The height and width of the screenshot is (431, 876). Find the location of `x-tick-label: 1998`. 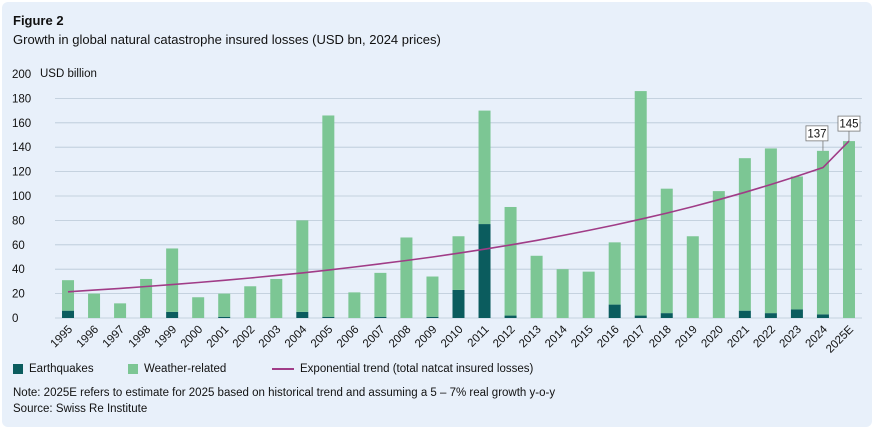

x-tick-label: 1998 is located at coordinates (140, 337).